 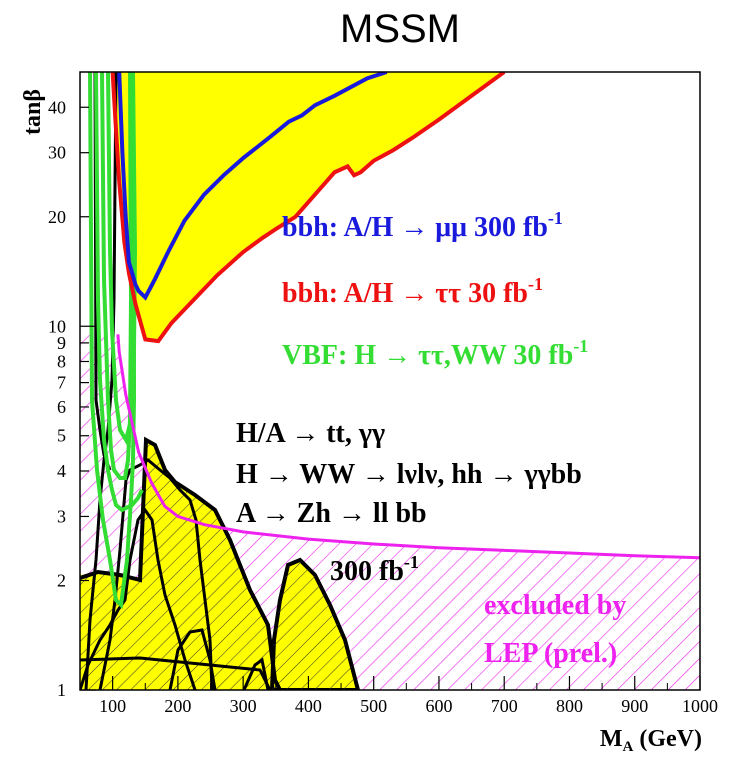 What do you see at coordinates (398, 696) in the screenshot?
I see `x-axis-ticks: 100 200 300 400 500 600 700 800 900 1000` at bounding box center [398, 696].